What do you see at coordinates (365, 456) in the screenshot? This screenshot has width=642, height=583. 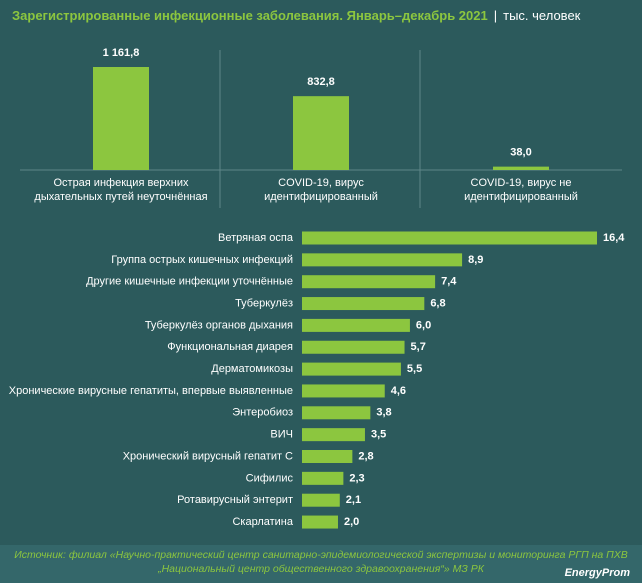 I see `value-label: 2,8` at bounding box center [365, 456].